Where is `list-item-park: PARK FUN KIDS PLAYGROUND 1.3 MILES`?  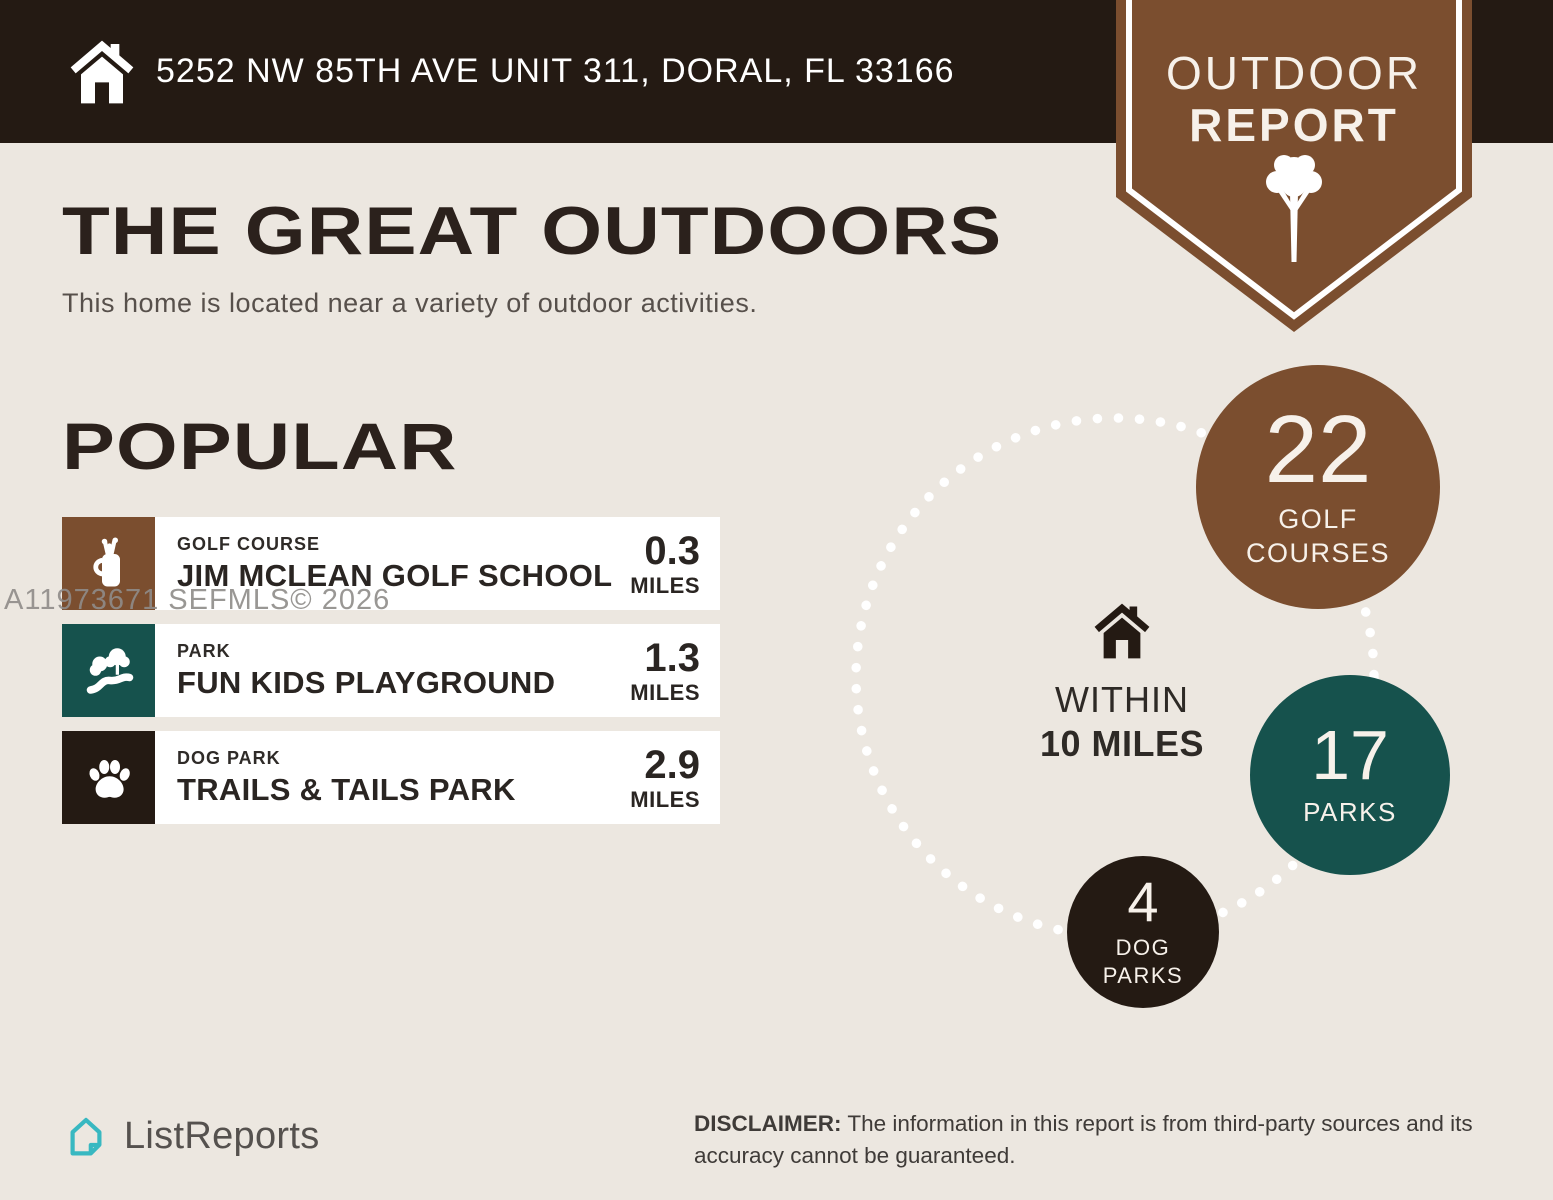 list-item-park: PARK FUN KIDS PLAYGROUND 1.3 MILES is located at coordinates (391, 670).